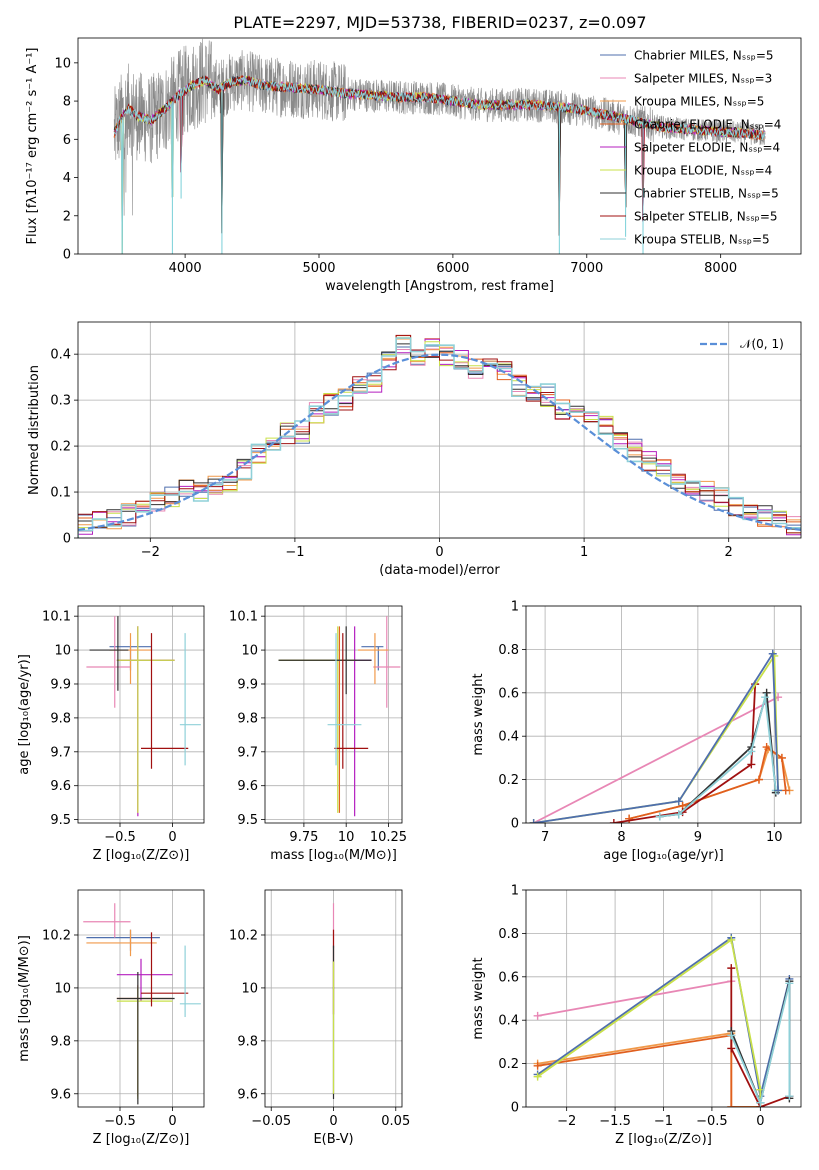  Describe the element at coordinates (704, 56) in the screenshot. I see `legend-label: Chabrier MILES, Nₛₛₚ=5` at that location.